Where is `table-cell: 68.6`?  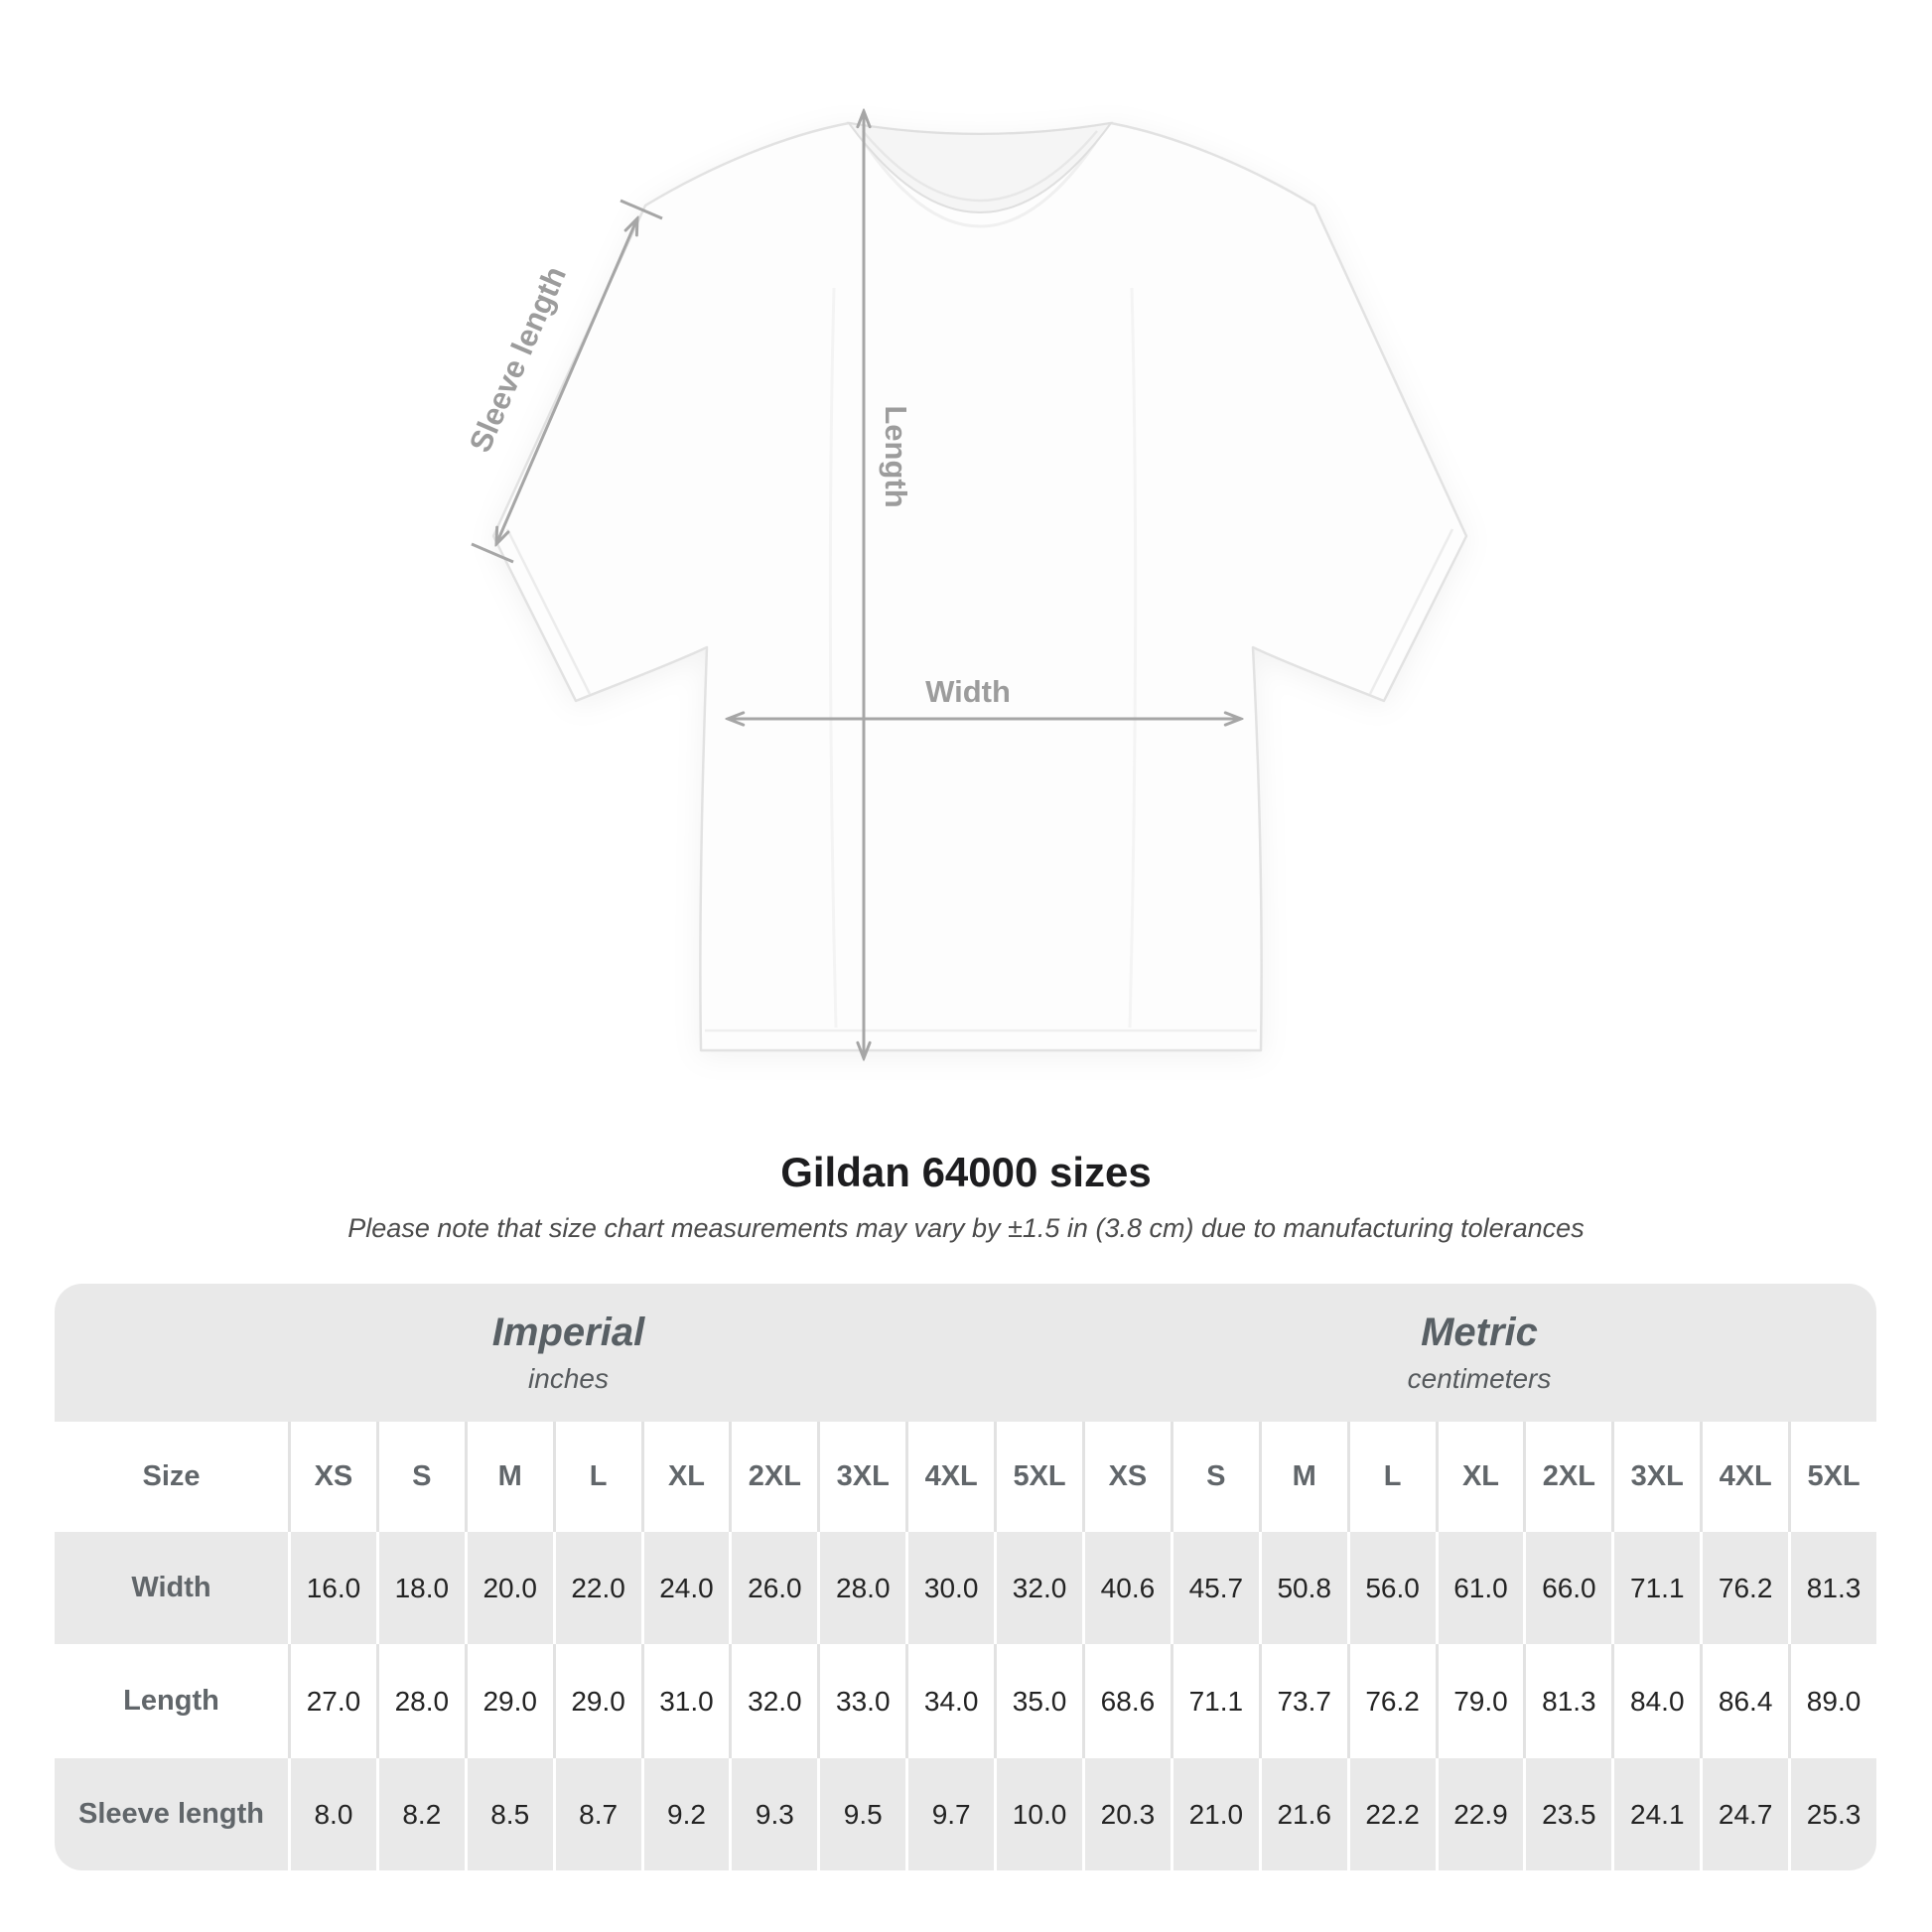 table-cell: 68.6 is located at coordinates (1126, 1701).